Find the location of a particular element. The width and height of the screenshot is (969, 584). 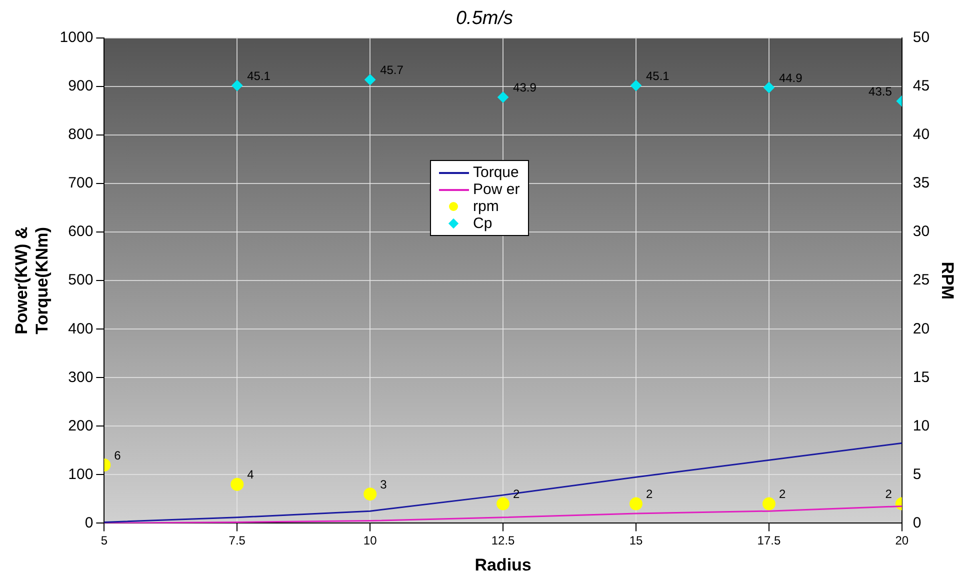

x-axis-title: Radius is located at coordinates (503, 564).